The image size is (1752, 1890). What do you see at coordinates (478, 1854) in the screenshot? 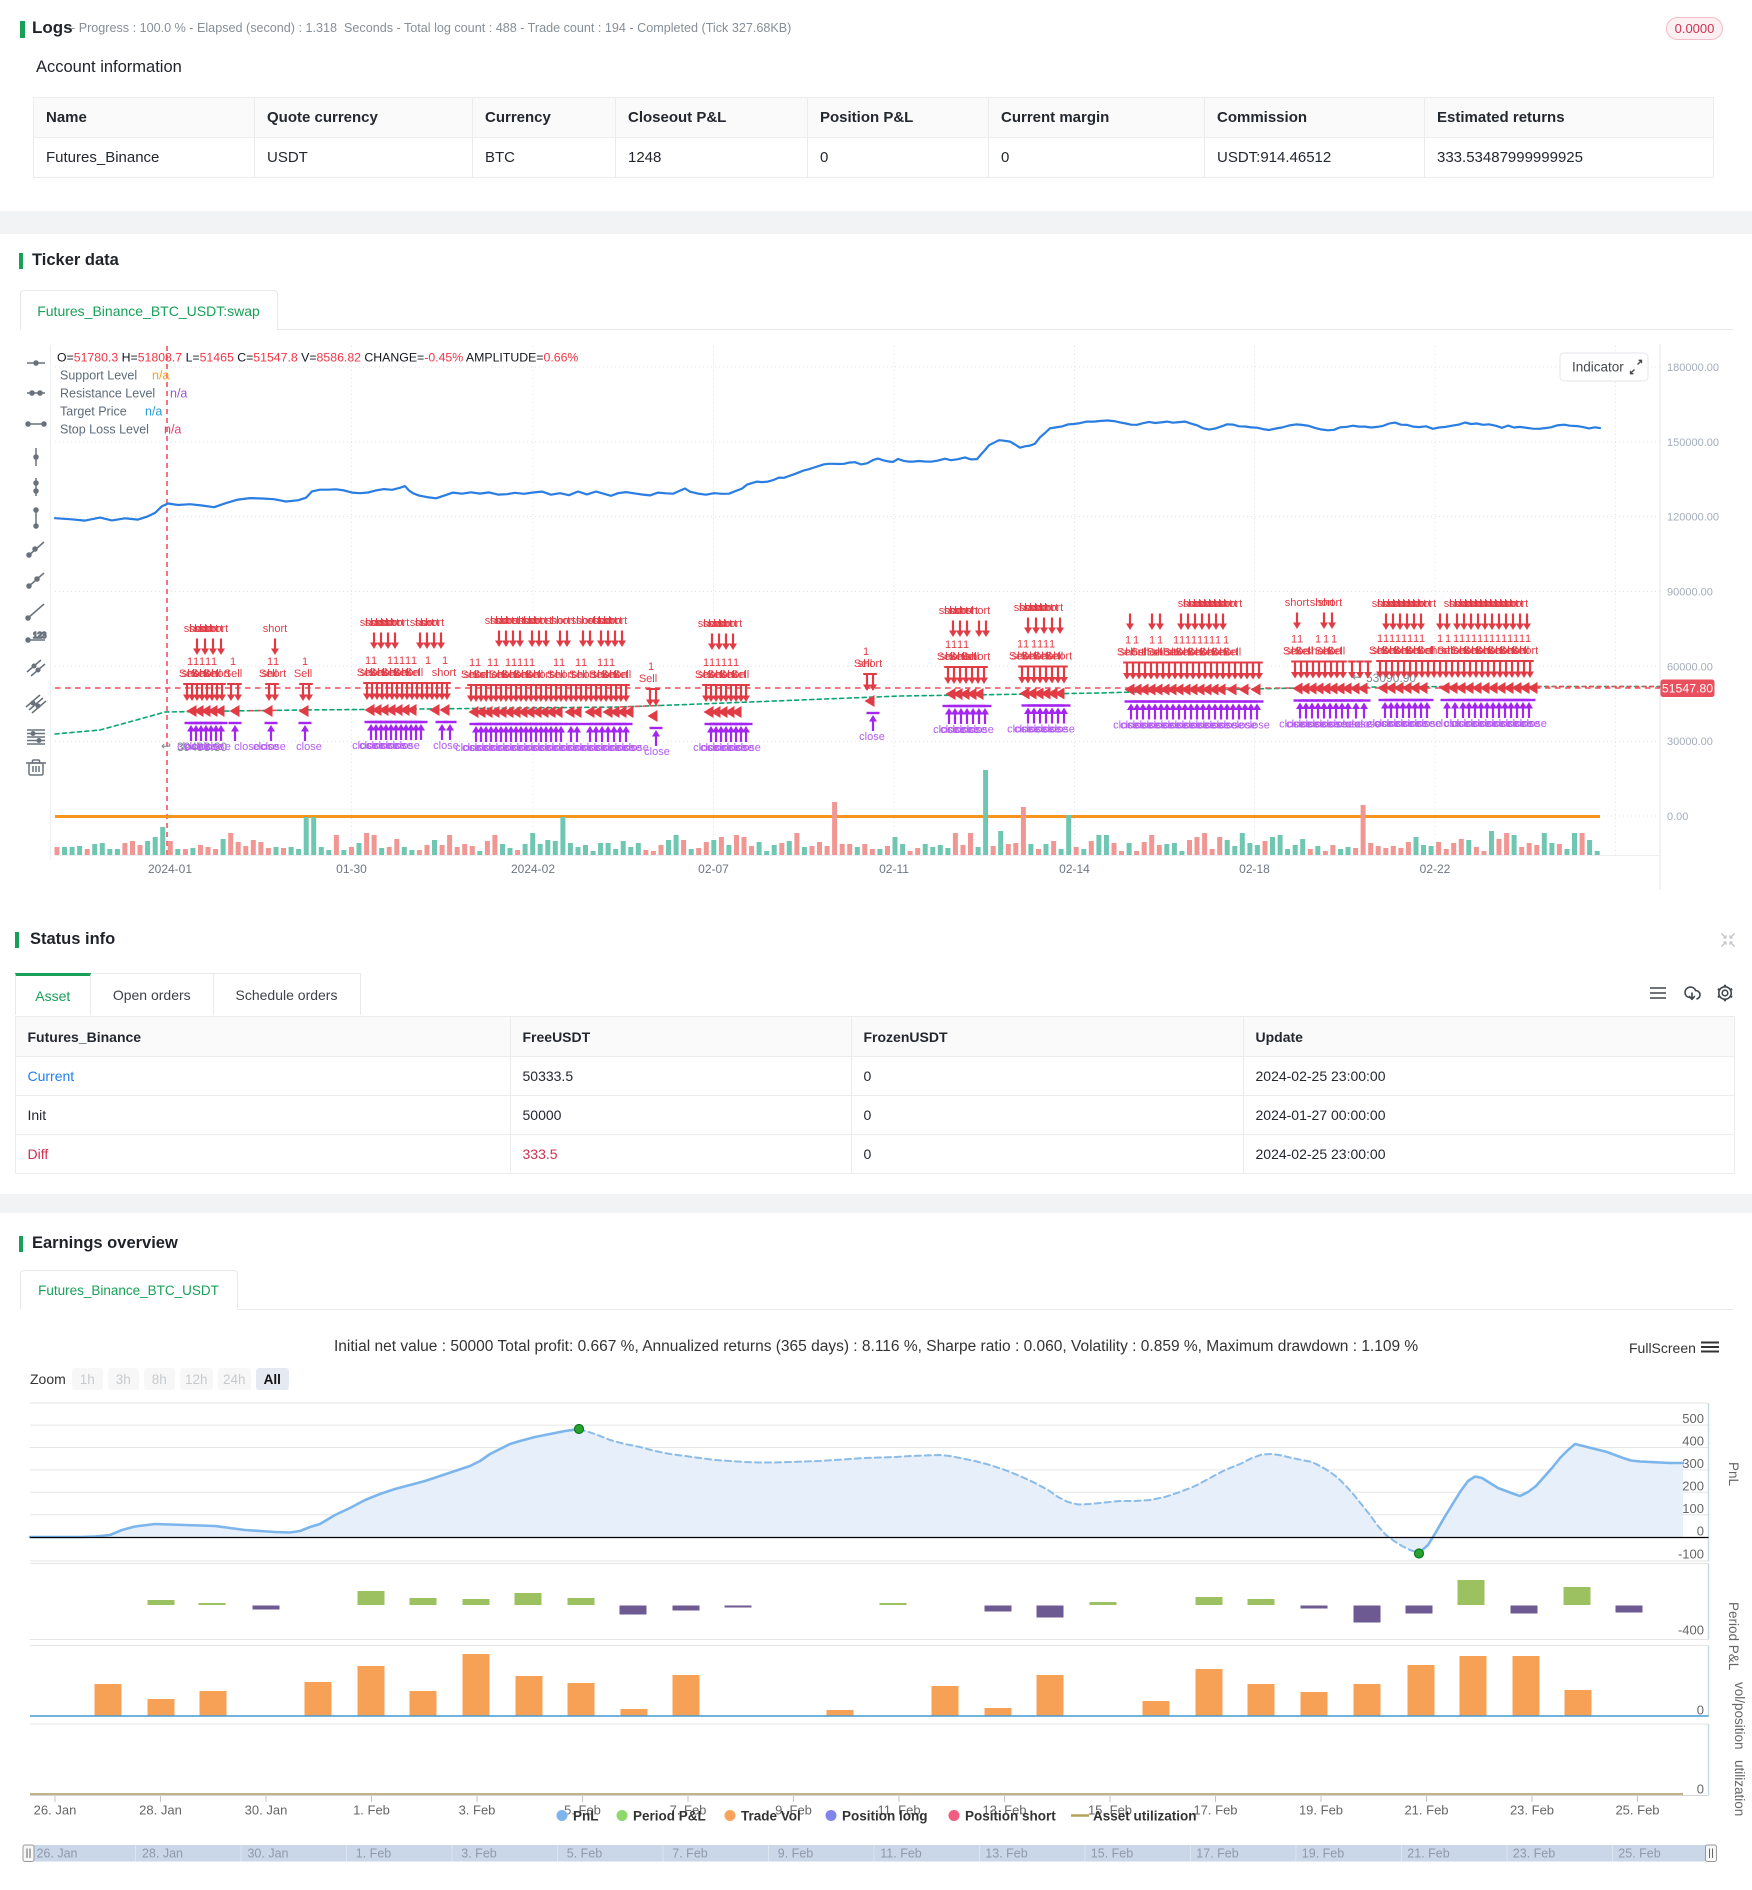
I see `svg-text: 3. Feb` at bounding box center [478, 1854].